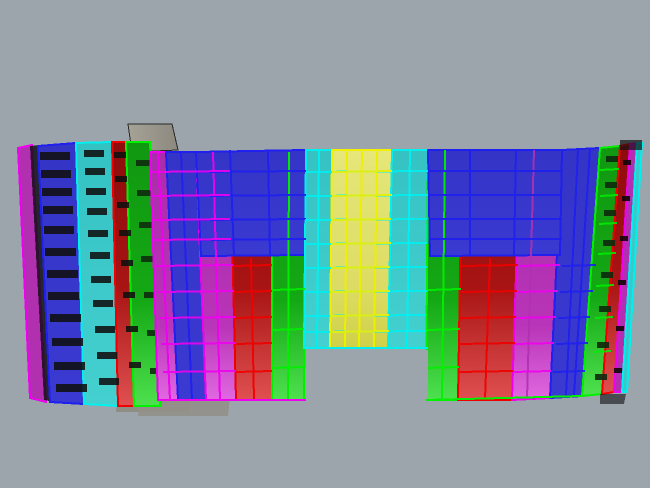  Describe the element at coordinates (189, 276) in the screenshot. I see `mesh-lines-magenta` at that location.